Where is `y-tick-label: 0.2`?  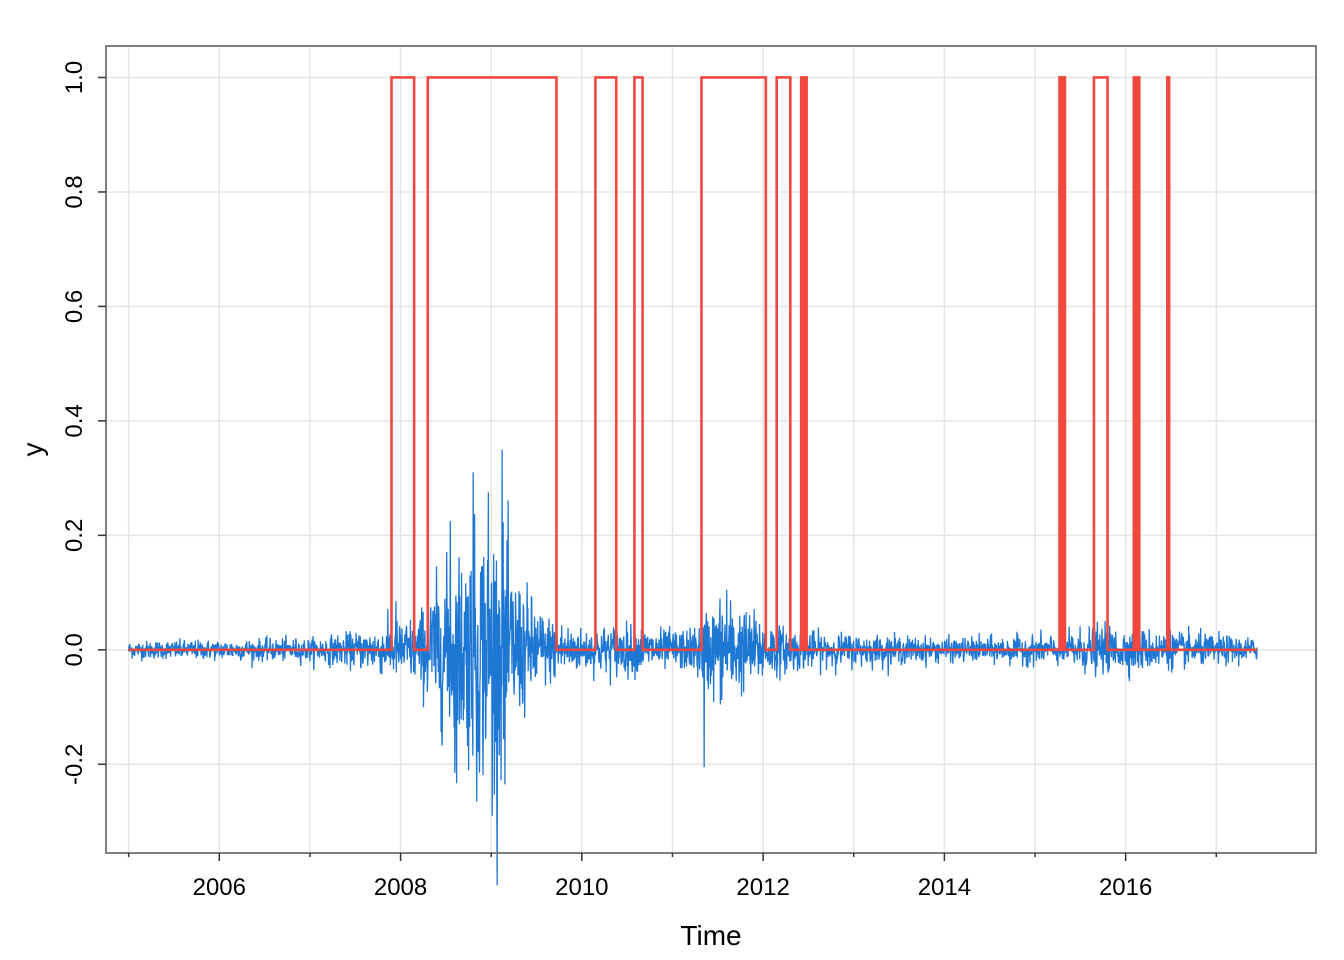 y-tick-label: 0.2 is located at coordinates (74, 535).